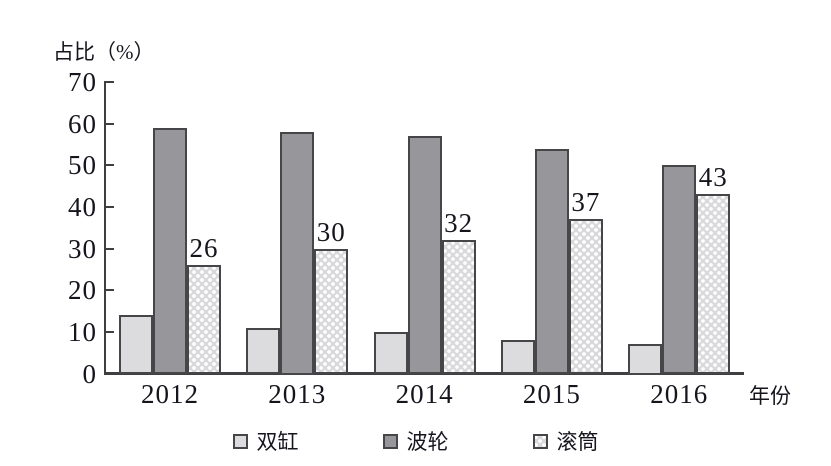  Describe the element at coordinates (577, 442) in the screenshot. I see `legend-label: 滚筒` at that location.